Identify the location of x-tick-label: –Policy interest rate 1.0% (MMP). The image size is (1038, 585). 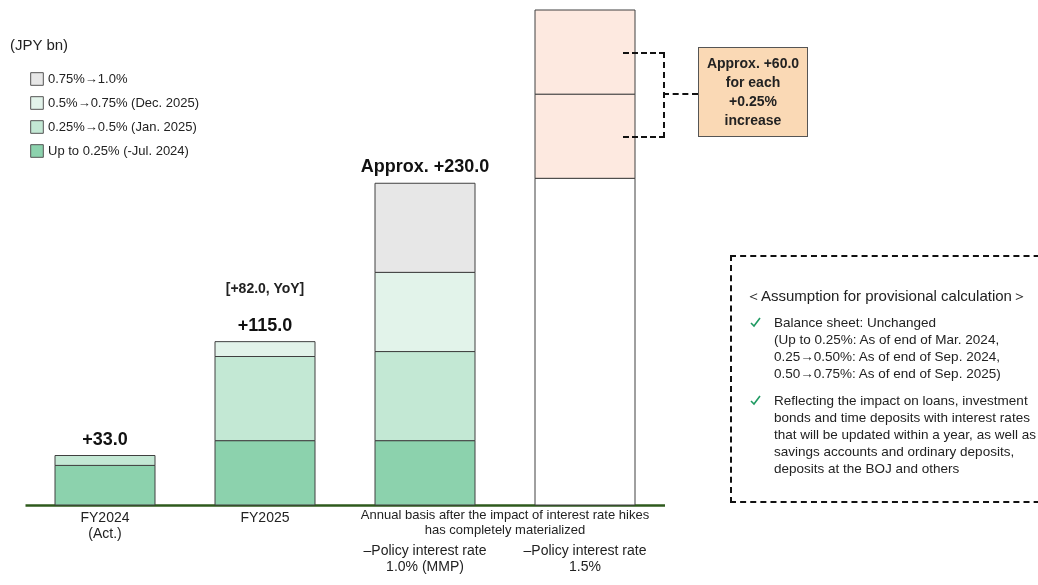
(425, 557).